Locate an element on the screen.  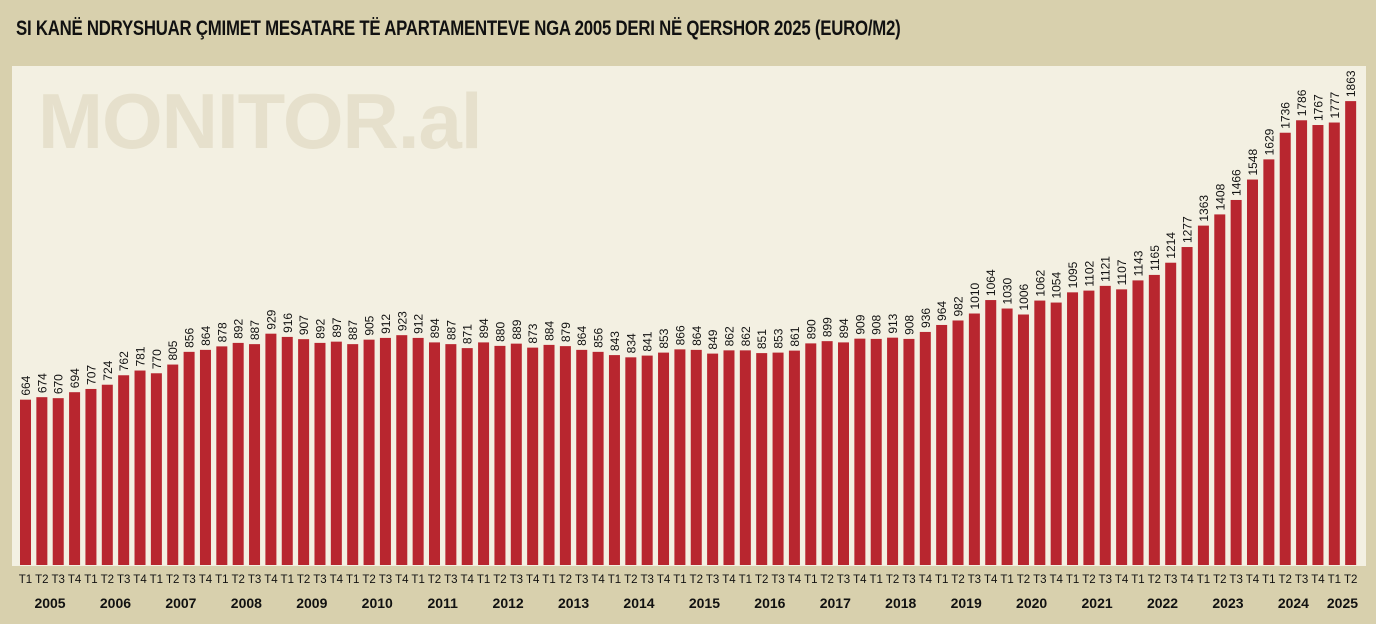
year-label: 2010 is located at coordinates (377, 603).